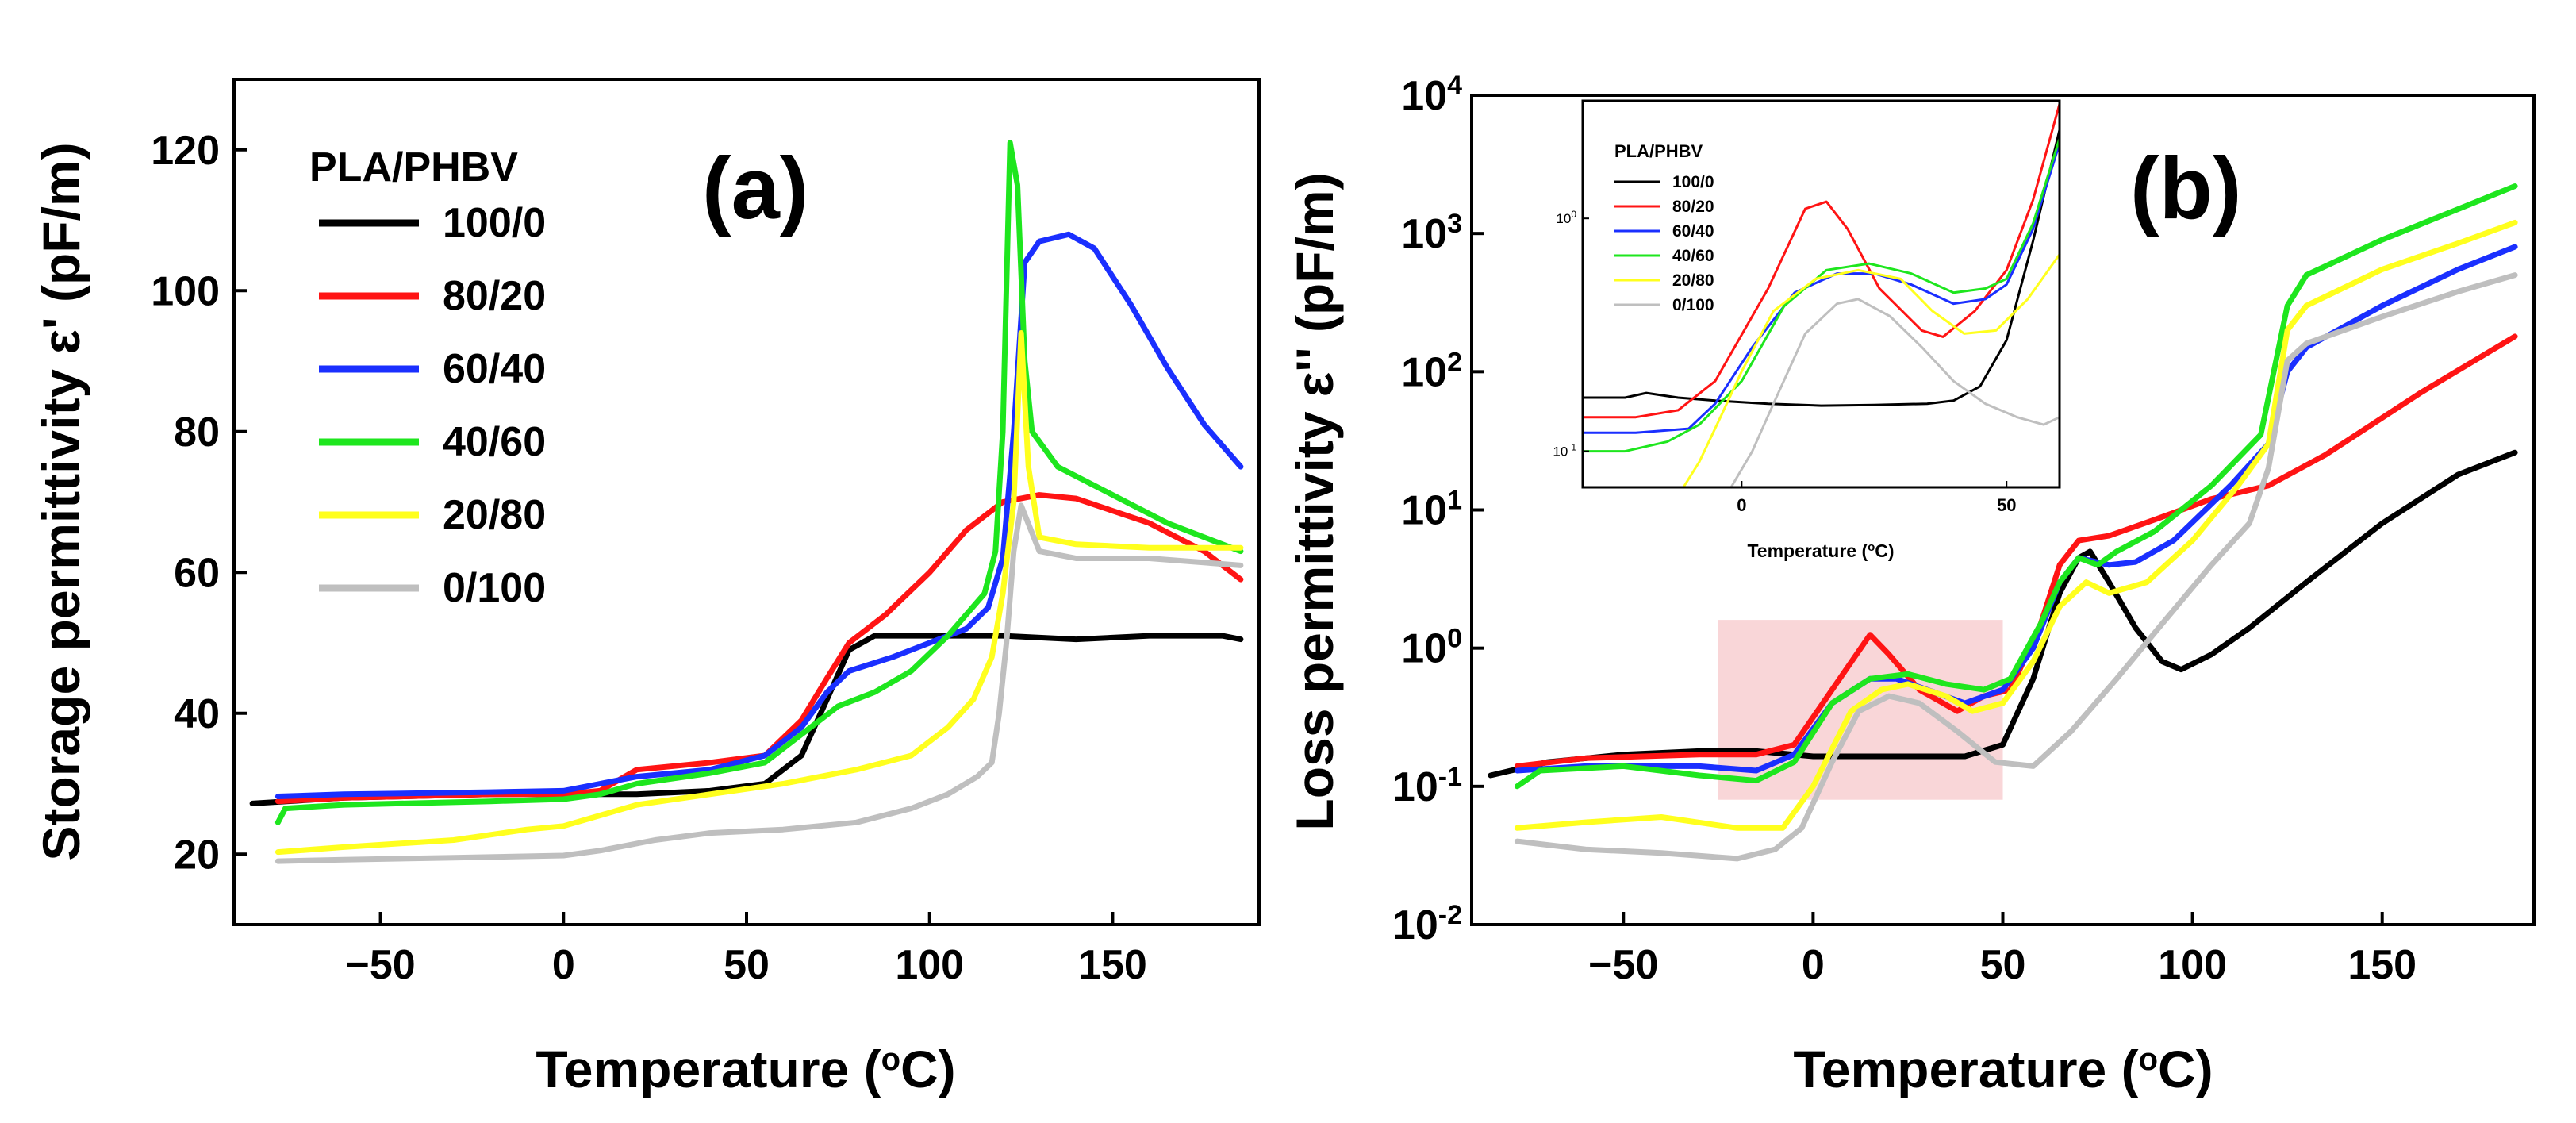  What do you see at coordinates (708, 1069) in the screenshot?
I see `panel-a-x-axis-title-main: Temperature (` at bounding box center [708, 1069].